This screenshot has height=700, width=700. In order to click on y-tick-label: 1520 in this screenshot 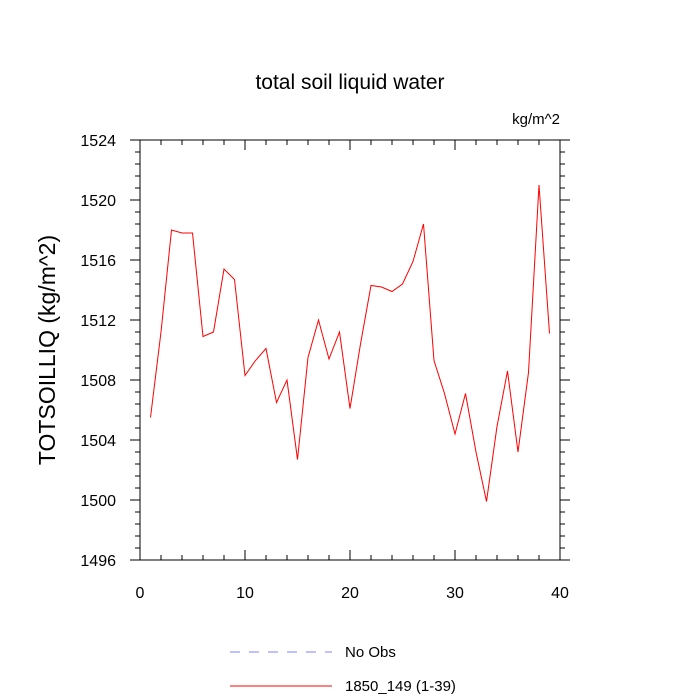, I will do `click(98, 201)`.